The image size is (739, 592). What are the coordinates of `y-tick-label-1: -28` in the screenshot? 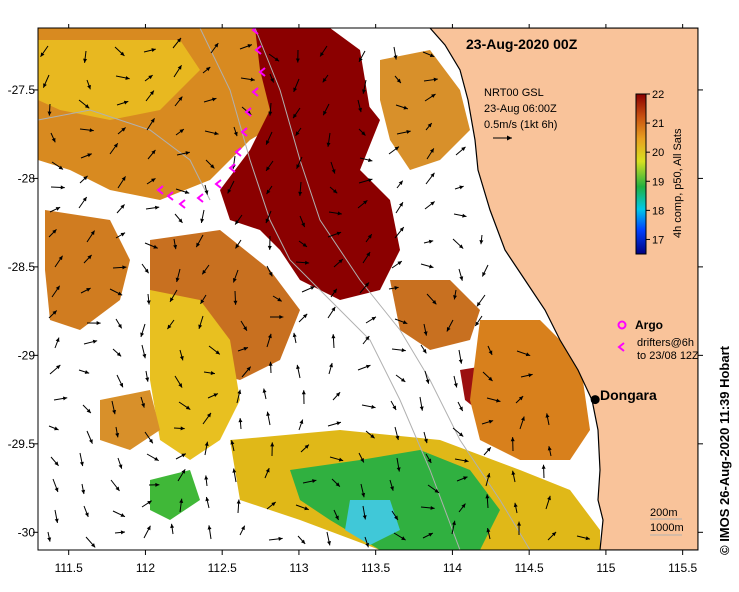 It's located at (27, 178).